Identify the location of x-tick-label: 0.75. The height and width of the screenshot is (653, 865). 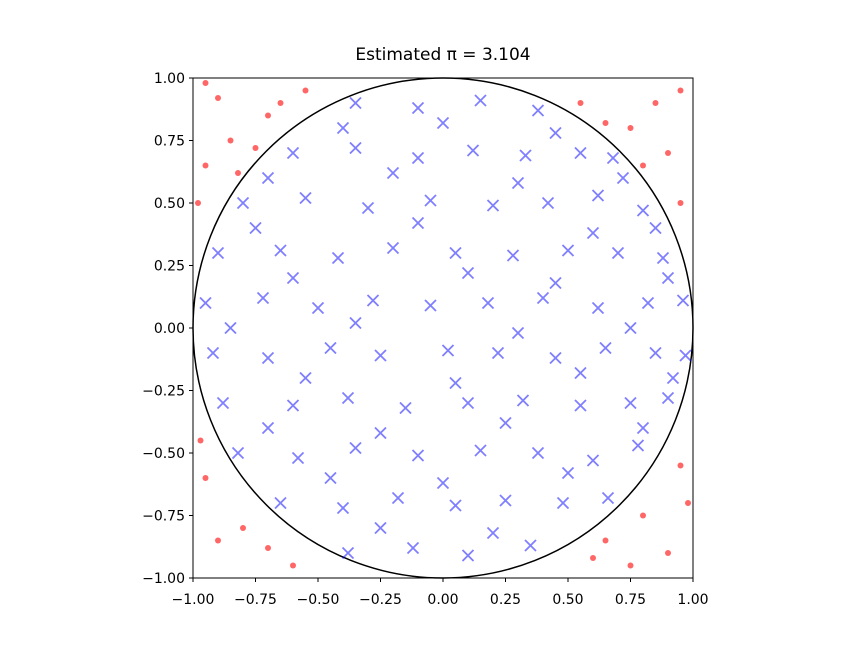
(630, 600).